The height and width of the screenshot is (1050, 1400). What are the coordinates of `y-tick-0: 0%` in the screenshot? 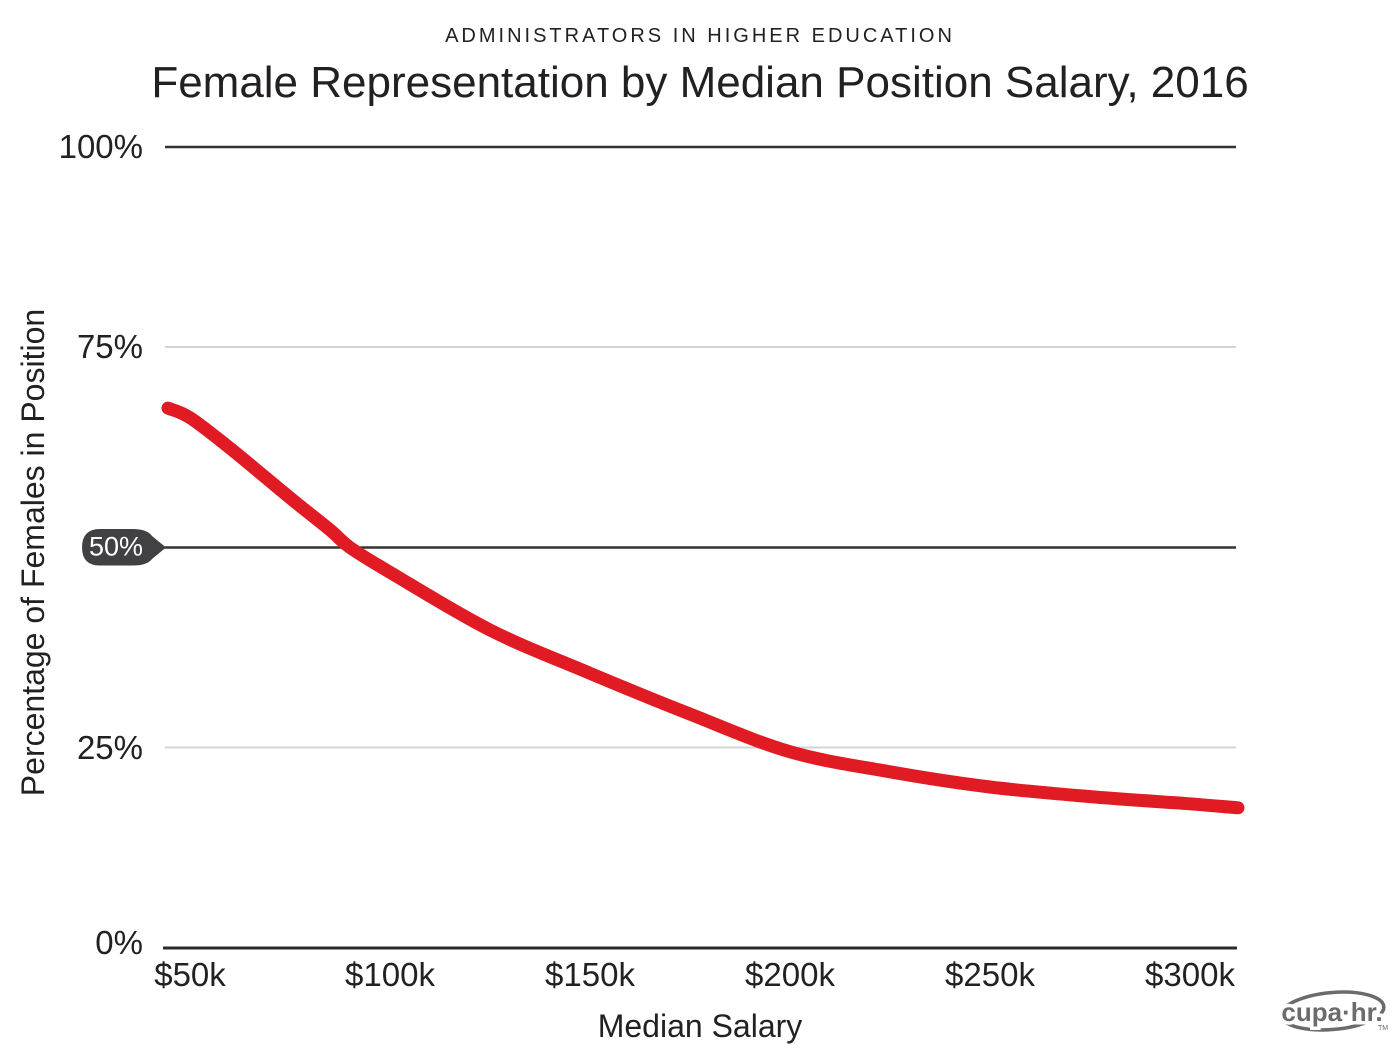 It's located at (119, 942).